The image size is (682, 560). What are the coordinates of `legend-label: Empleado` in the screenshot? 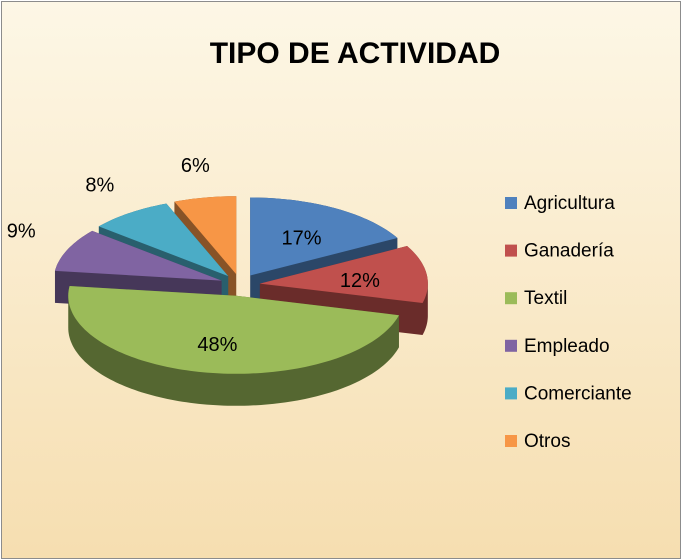 It's located at (567, 346).